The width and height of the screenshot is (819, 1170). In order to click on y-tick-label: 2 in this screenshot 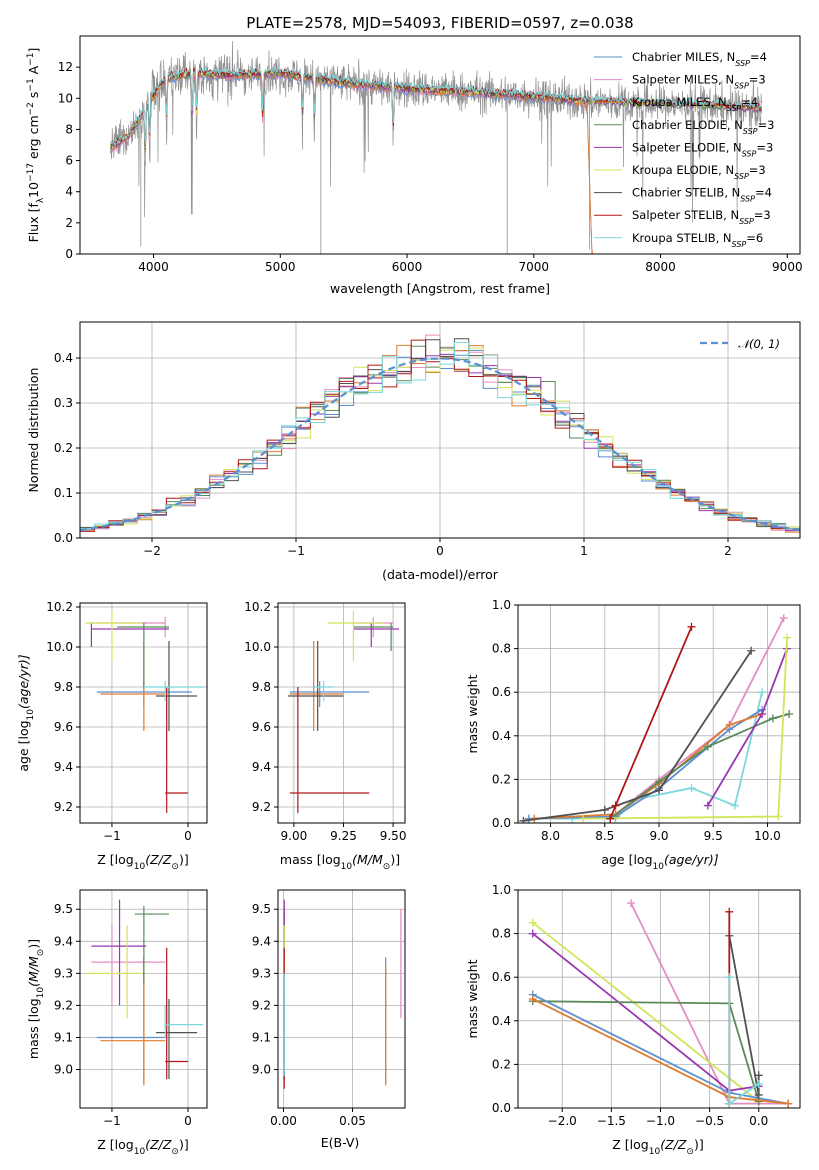, I will do `click(69, 223)`.